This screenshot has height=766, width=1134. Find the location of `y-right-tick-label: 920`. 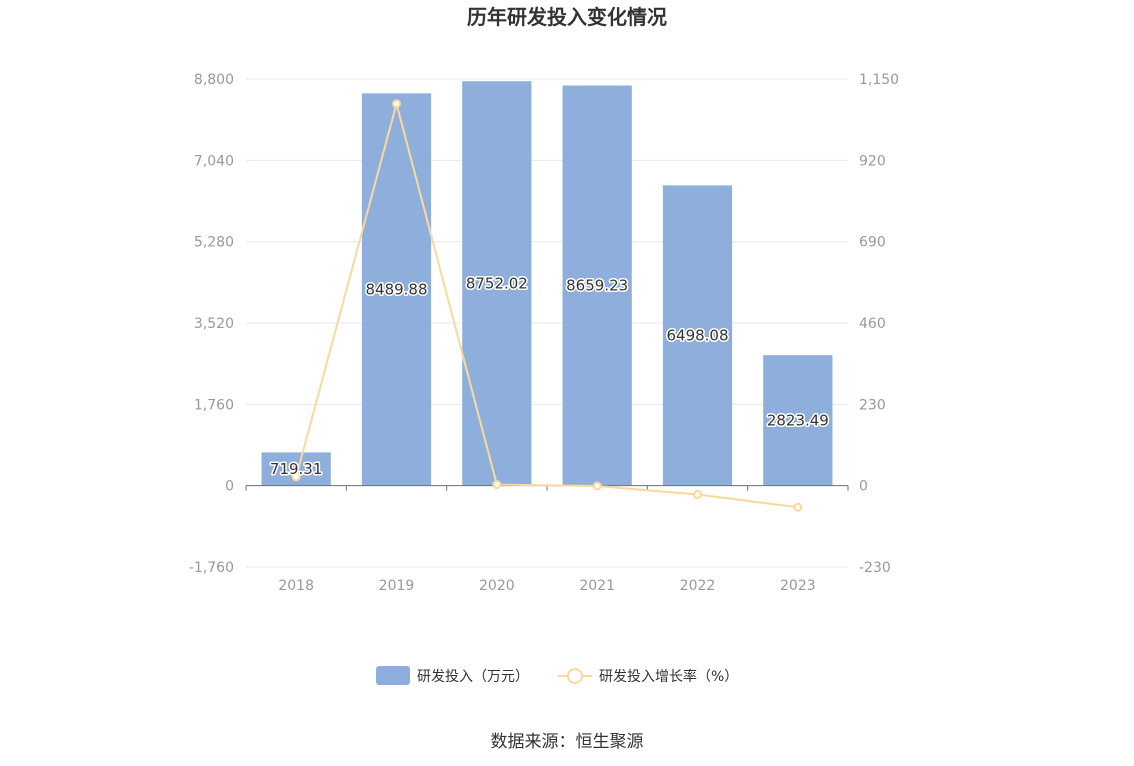

y-right-tick-label: 920 is located at coordinates (872, 161).